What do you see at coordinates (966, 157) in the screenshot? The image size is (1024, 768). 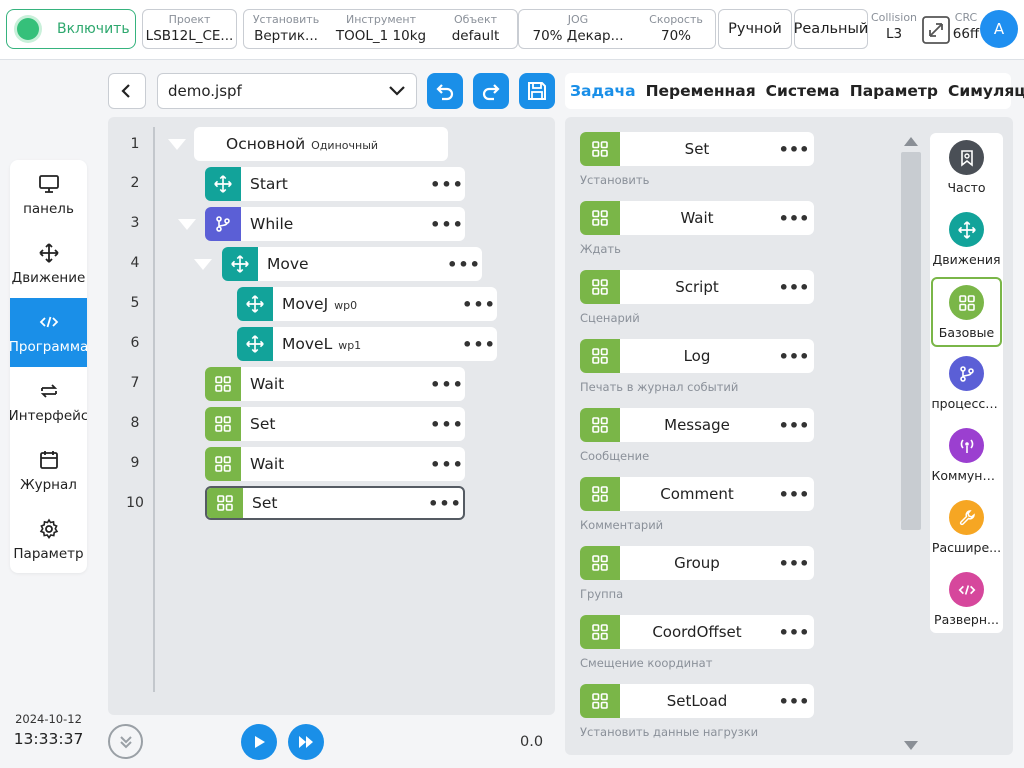 I see `bookmark-icon` at bounding box center [966, 157].